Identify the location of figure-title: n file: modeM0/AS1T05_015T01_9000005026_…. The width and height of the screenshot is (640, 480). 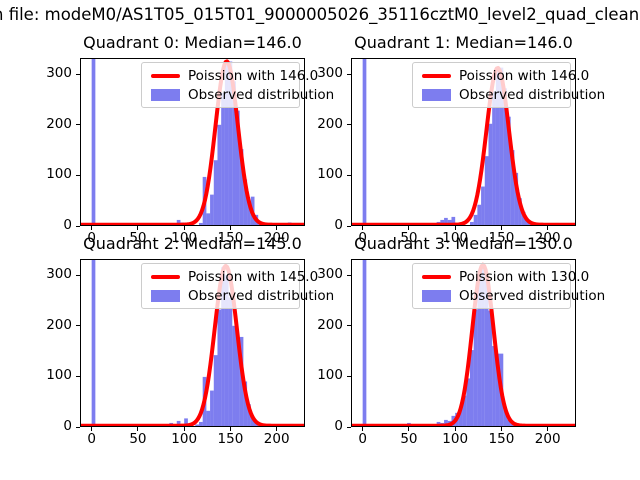
(320, 14).